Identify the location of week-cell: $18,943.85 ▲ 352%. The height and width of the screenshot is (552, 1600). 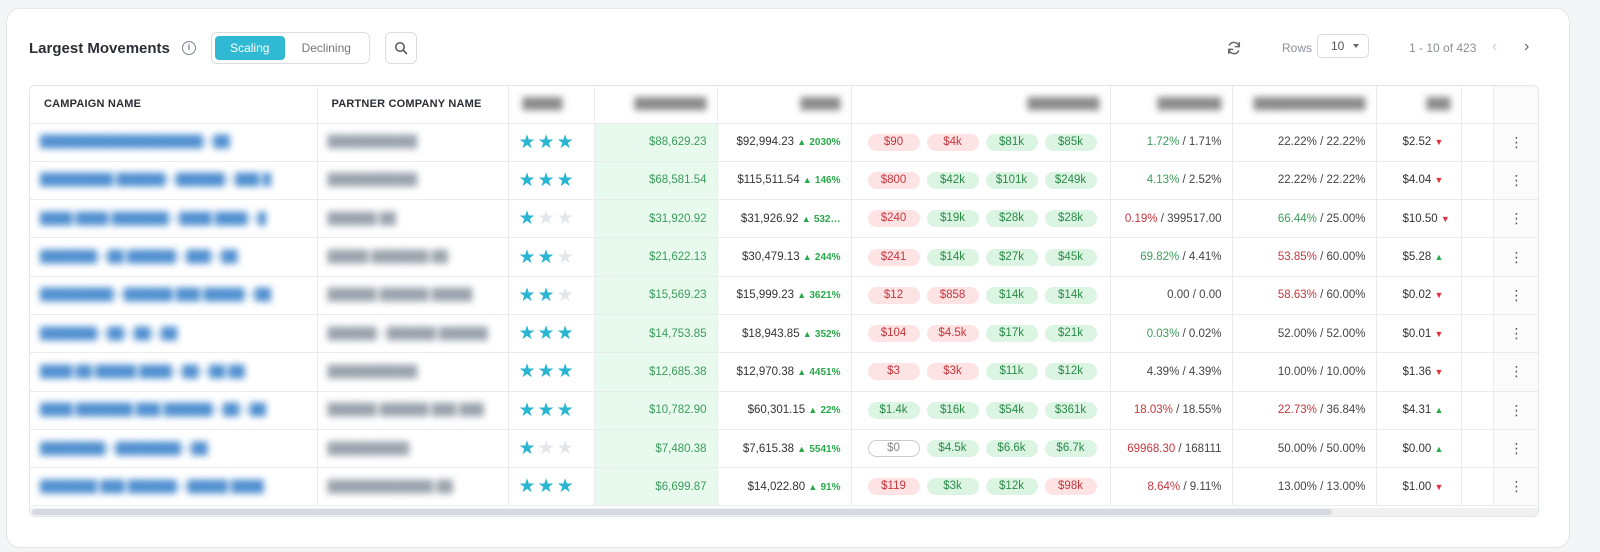
(784, 334).